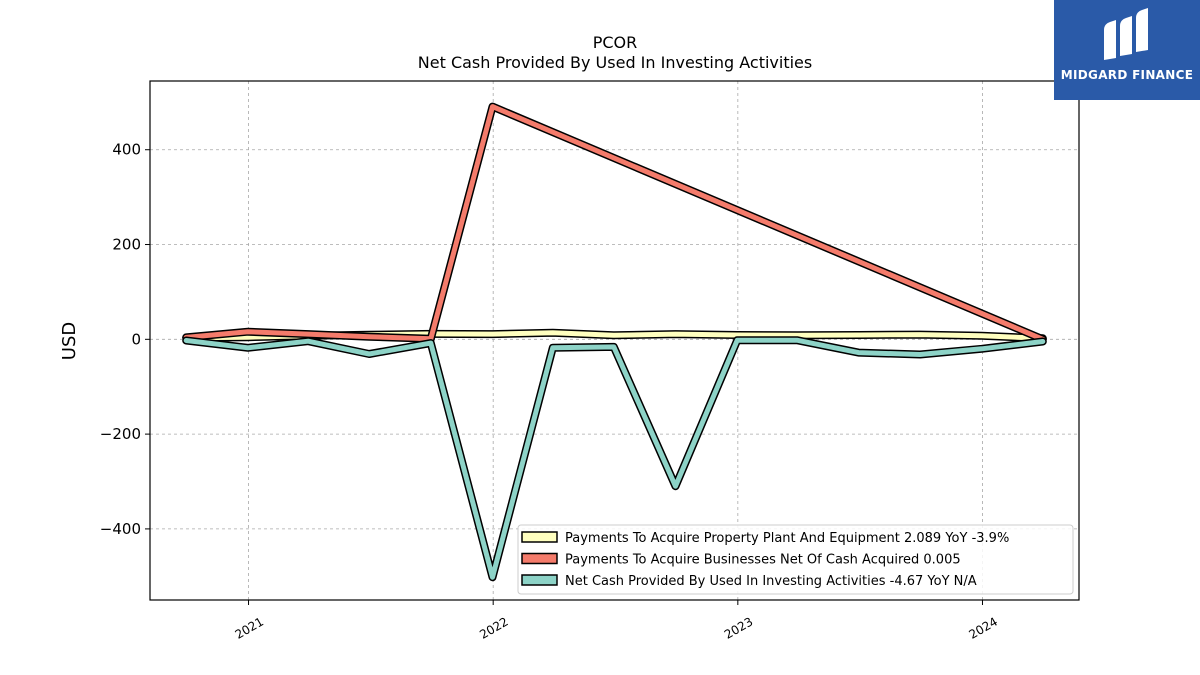 The width and height of the screenshot is (1200, 675). Describe the element at coordinates (125, 339) in the screenshot. I see `y-ticks: −400 −200 0 200 400` at that location.